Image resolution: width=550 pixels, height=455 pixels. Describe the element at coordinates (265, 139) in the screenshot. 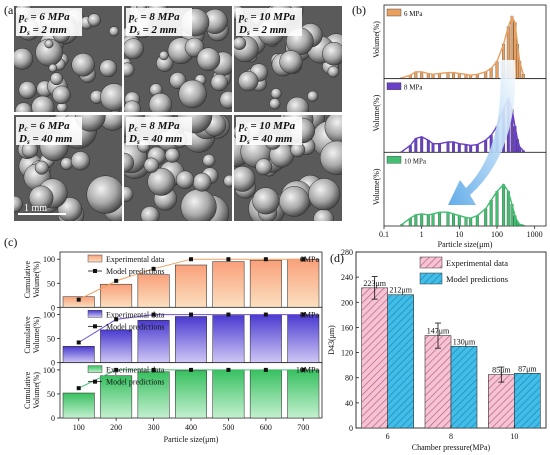

I see `sem-label-diameter: Ds = 40 mm` at that location.